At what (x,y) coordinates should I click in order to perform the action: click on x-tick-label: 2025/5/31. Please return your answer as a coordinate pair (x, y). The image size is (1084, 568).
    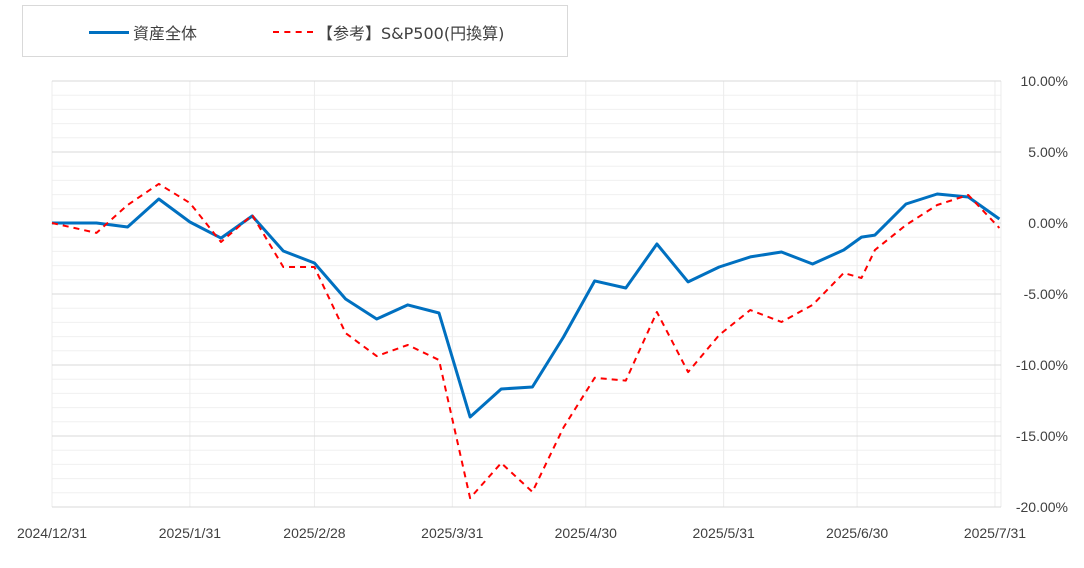
    Looking at the image, I should click on (723, 533).